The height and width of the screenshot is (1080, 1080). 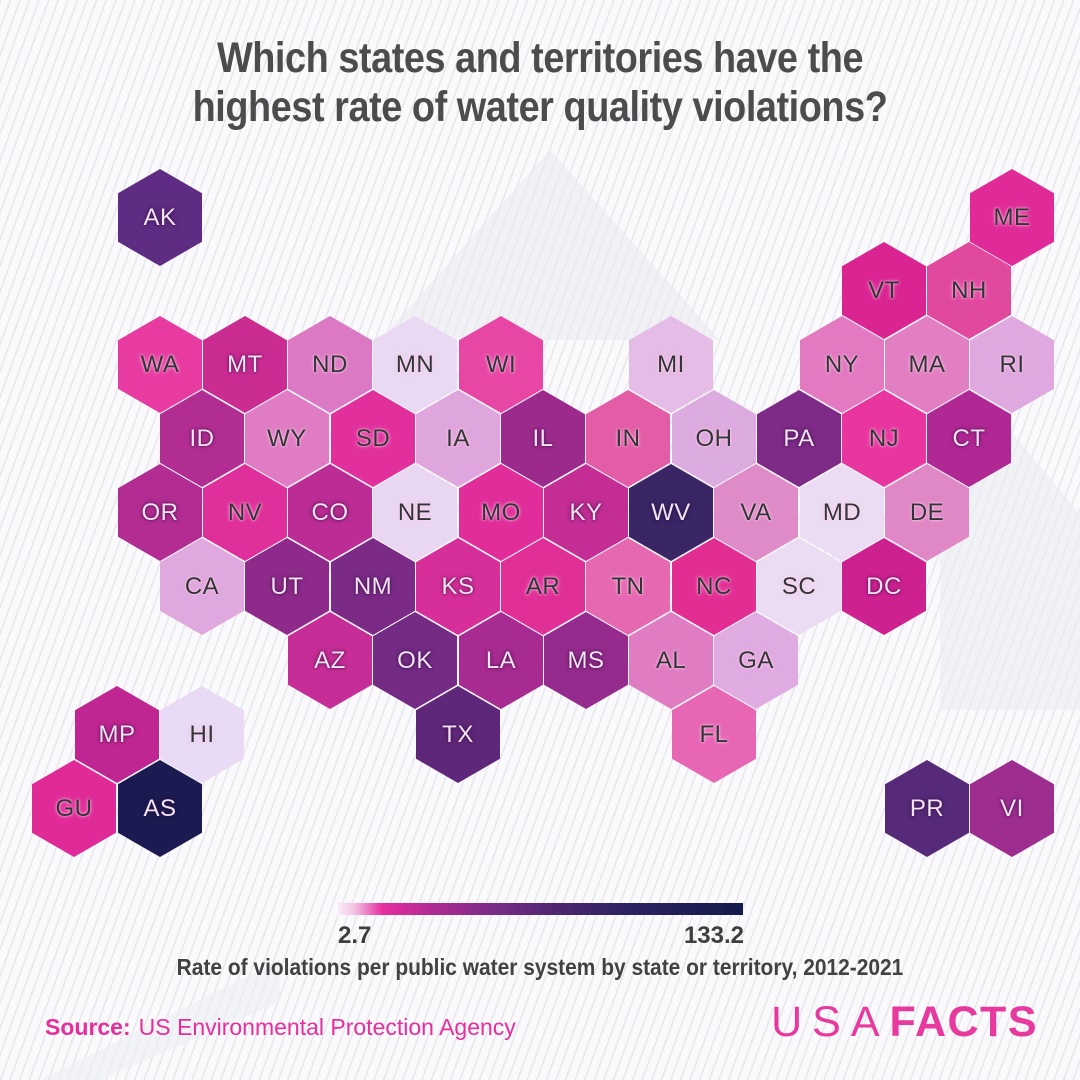 What do you see at coordinates (355, 935) in the screenshot?
I see `legend-min-label: 2.7` at bounding box center [355, 935].